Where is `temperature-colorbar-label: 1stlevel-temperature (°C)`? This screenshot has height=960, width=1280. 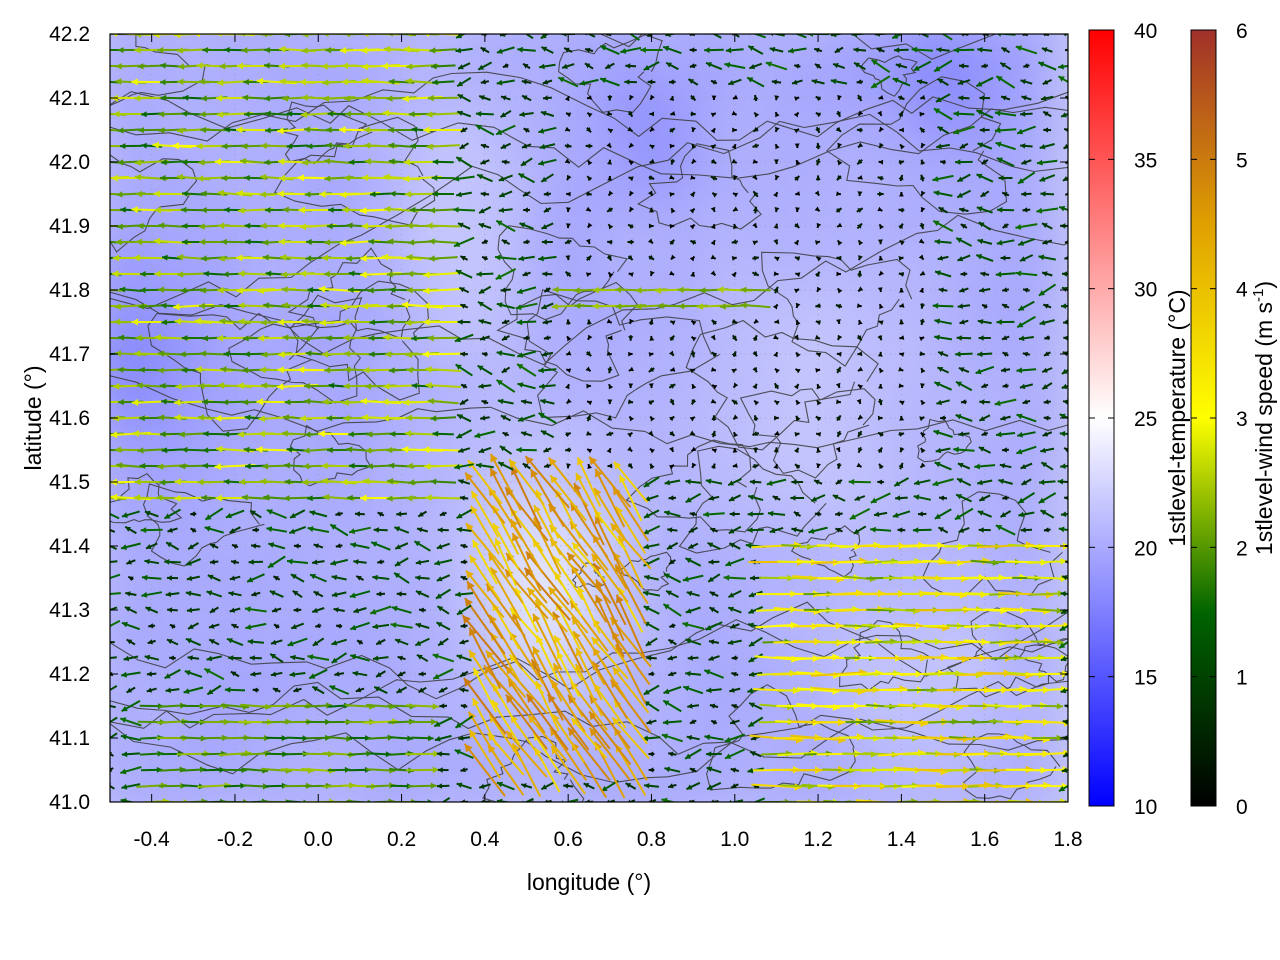
temperature-colorbar-label: 1stlevel-temperature (°C) is located at coordinates (1177, 417).